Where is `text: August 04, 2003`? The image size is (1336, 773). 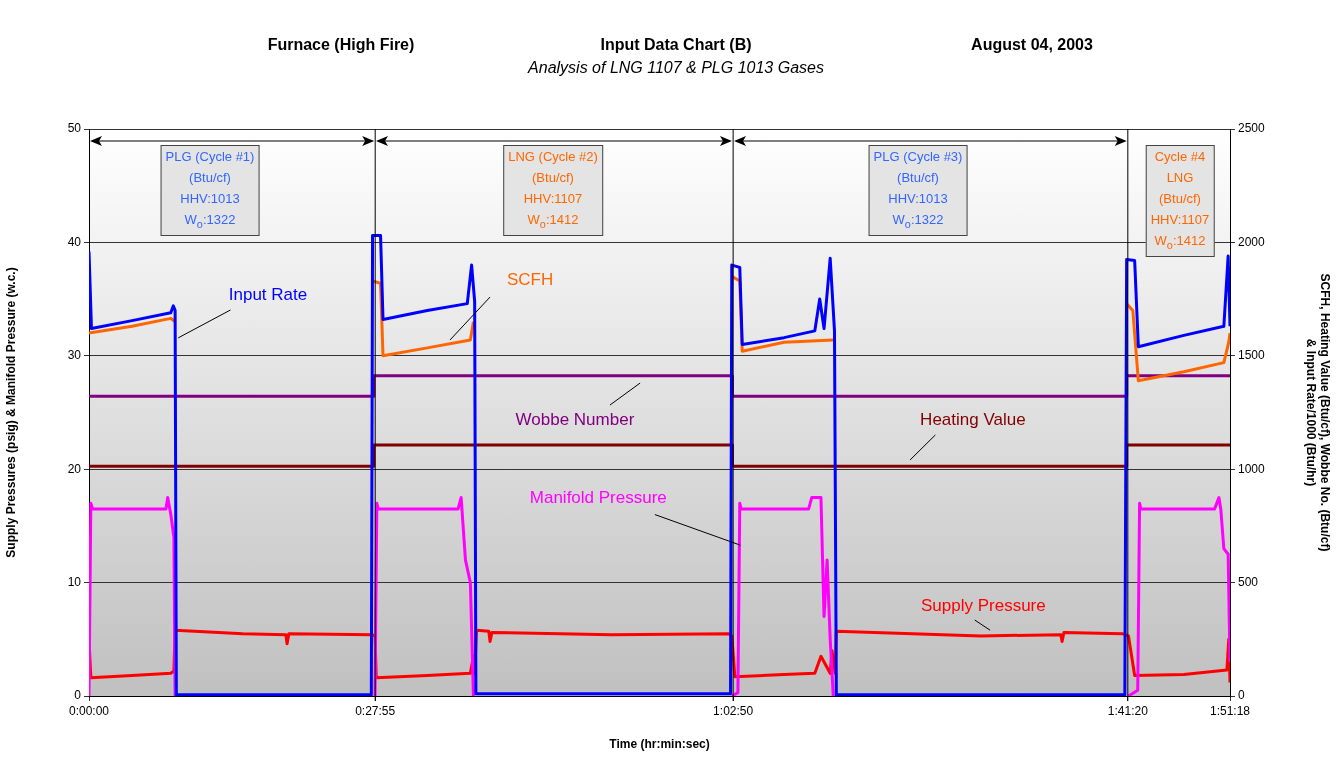 text: August 04, 2003 is located at coordinates (1032, 45).